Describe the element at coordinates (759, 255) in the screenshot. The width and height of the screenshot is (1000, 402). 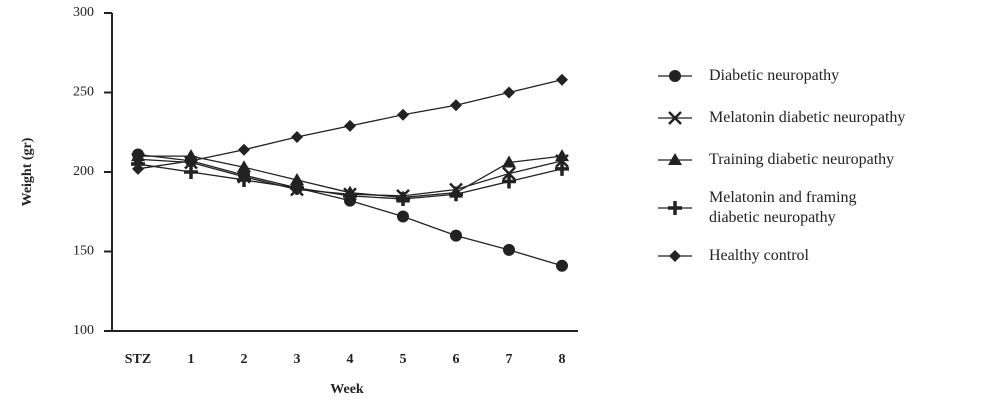
I see `legend-label: Healthy control` at that location.